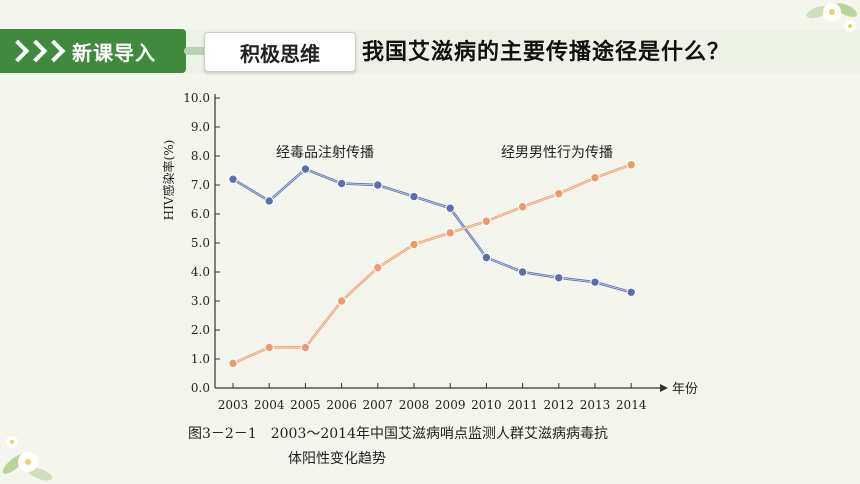 The width and height of the screenshot is (860, 484). What do you see at coordinates (280, 52) in the screenshot?
I see `subsection-label: 积极思维` at bounding box center [280, 52].